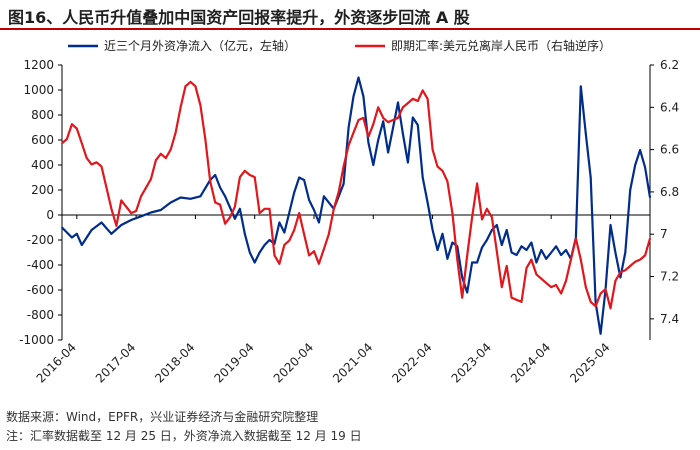  I want to click on x-tick-label: 2016-04, so click(56, 362).